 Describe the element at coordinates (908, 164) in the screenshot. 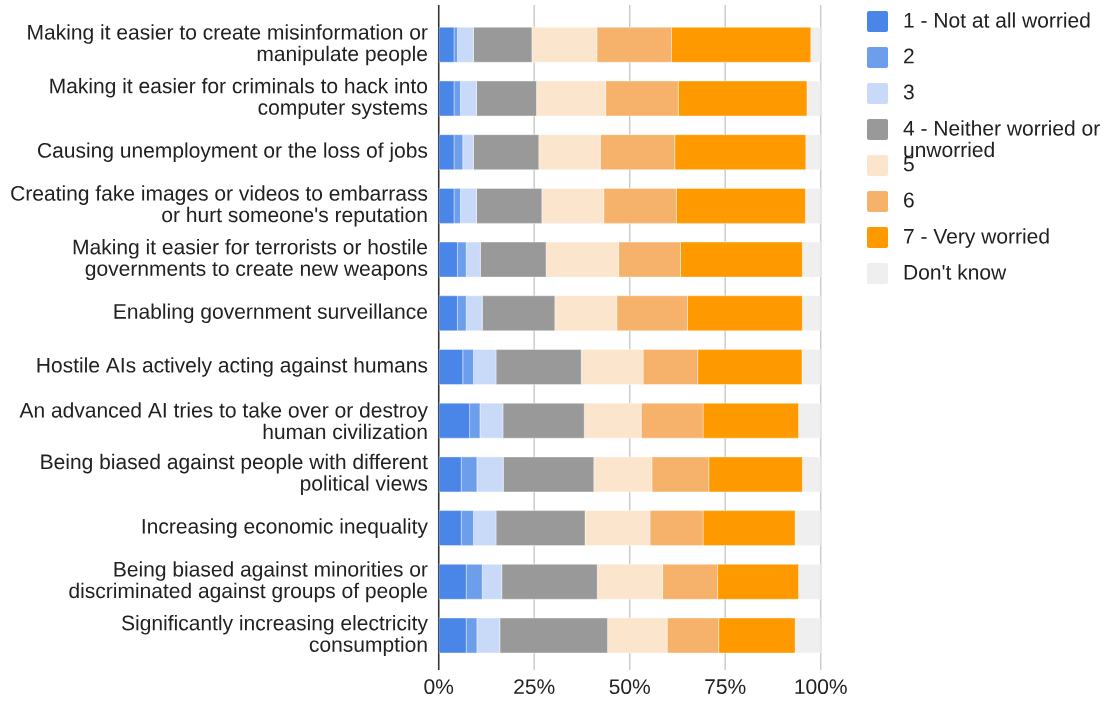

I see `legend-label: 5` at that location.